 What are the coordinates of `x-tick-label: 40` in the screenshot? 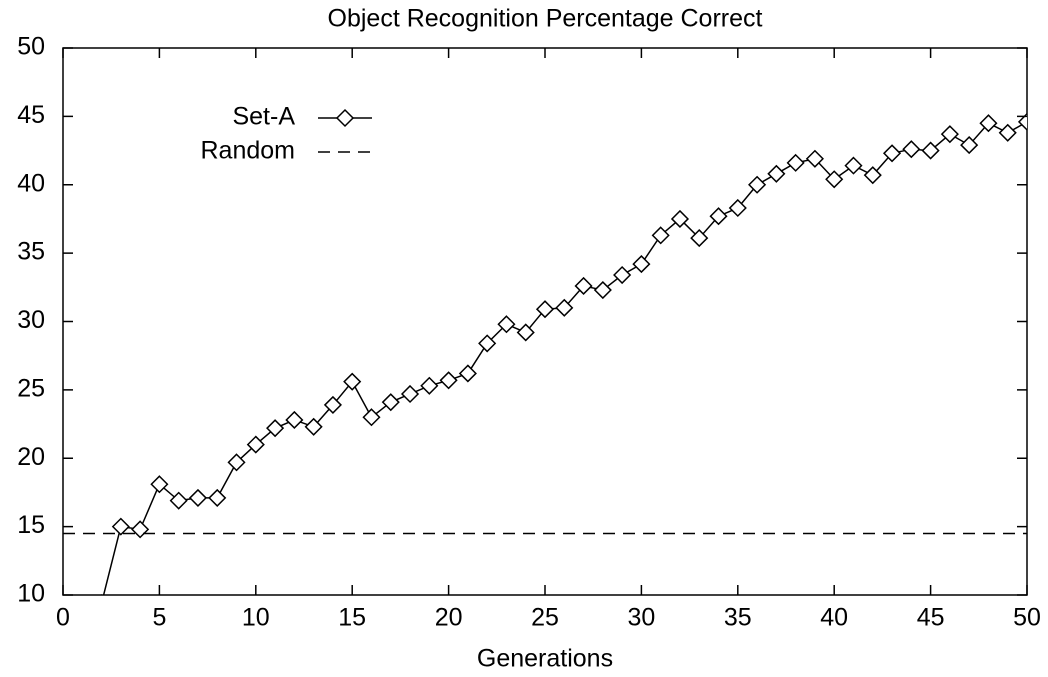 It's located at (834, 618).